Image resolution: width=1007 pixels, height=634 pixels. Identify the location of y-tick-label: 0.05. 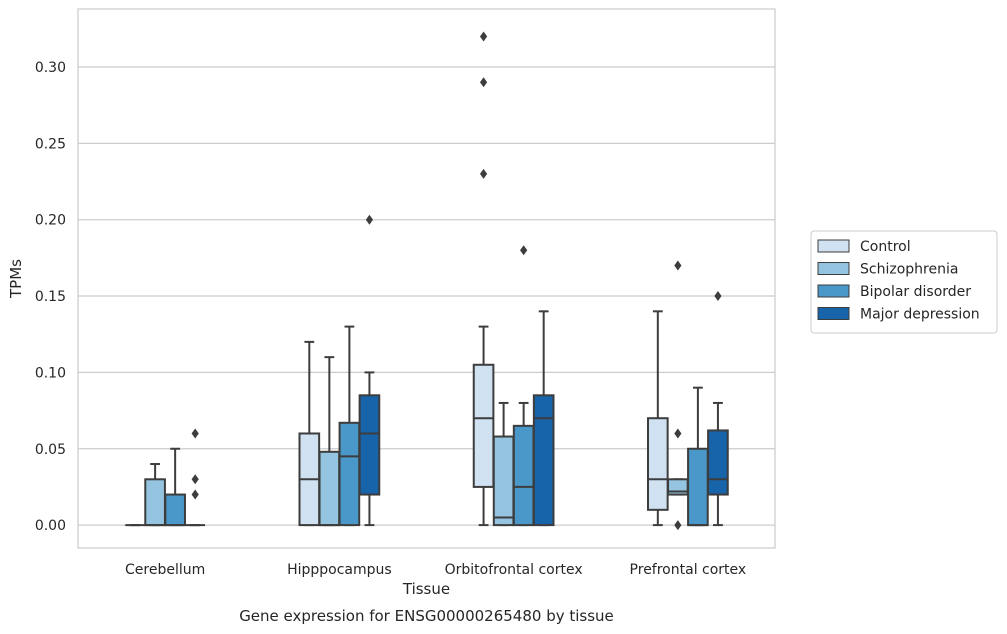
(50, 450).